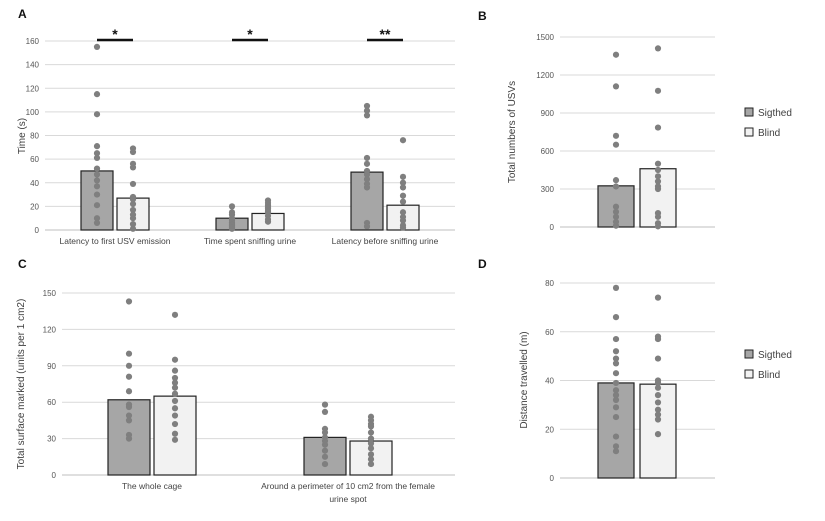 The image size is (825, 521). I want to click on y-tick-label-c: 90, so click(51, 366).